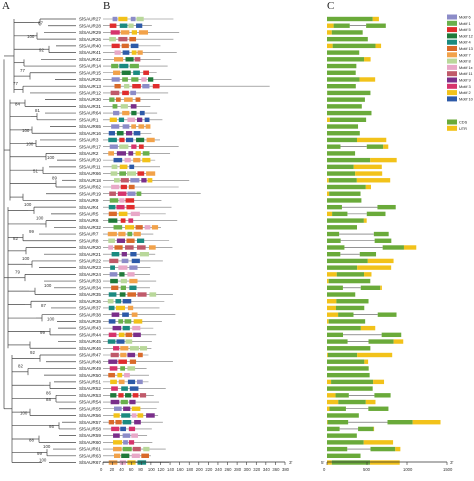 The width and height of the screenshot is (474, 481). Describe the element at coordinates (90, 227) in the screenshot. I see `gene-label: SlSAUR32` at that location.